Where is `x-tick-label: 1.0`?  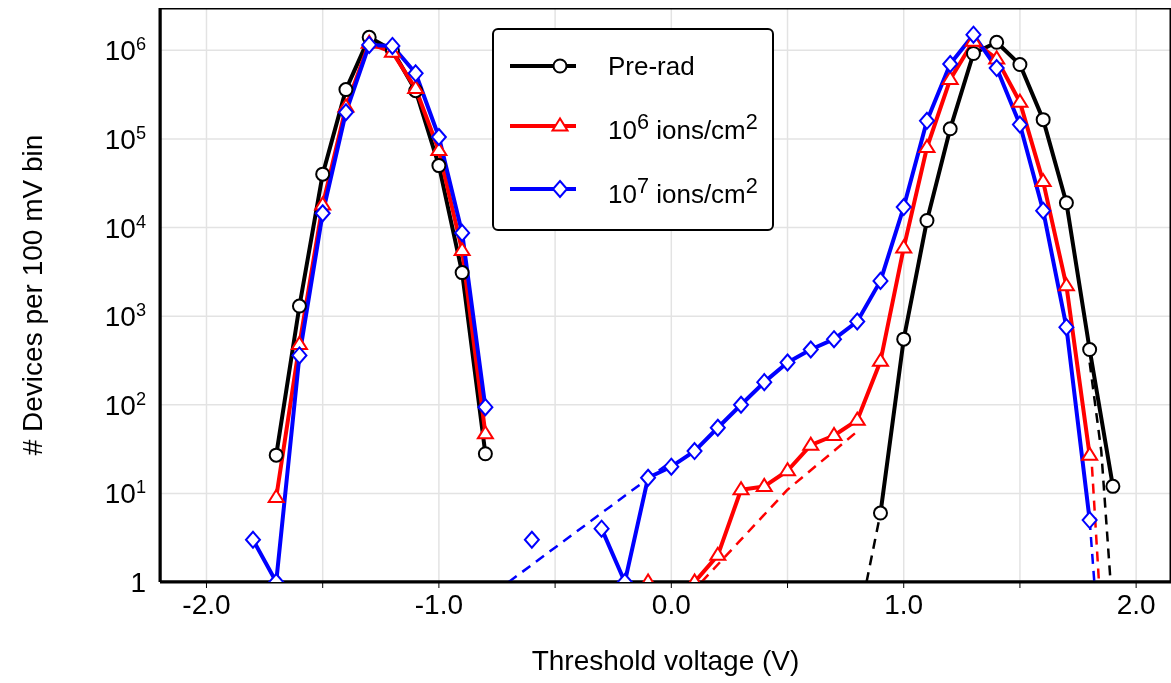
x-tick-label: 1.0 is located at coordinates (904, 604).